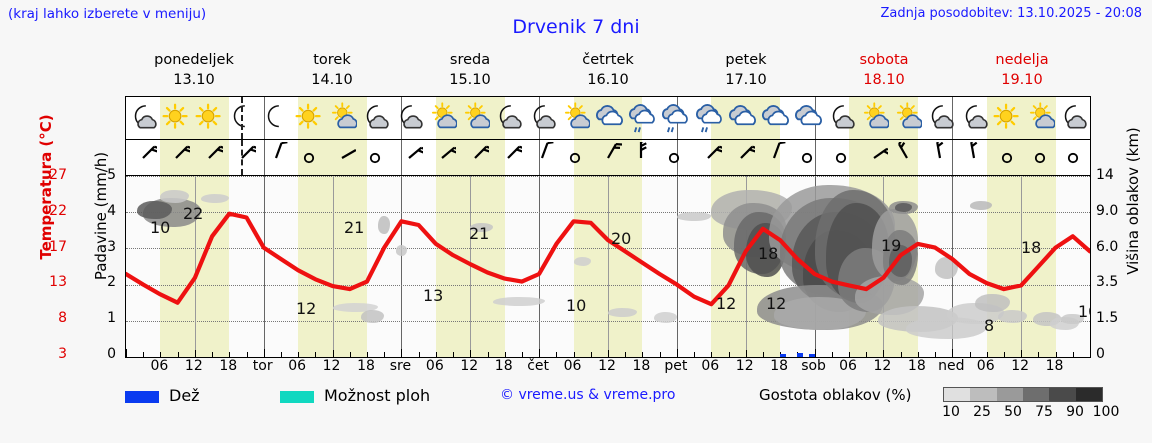  Describe the element at coordinates (621, 238) in the screenshot. I see `temperature-point-label: 20` at that location.